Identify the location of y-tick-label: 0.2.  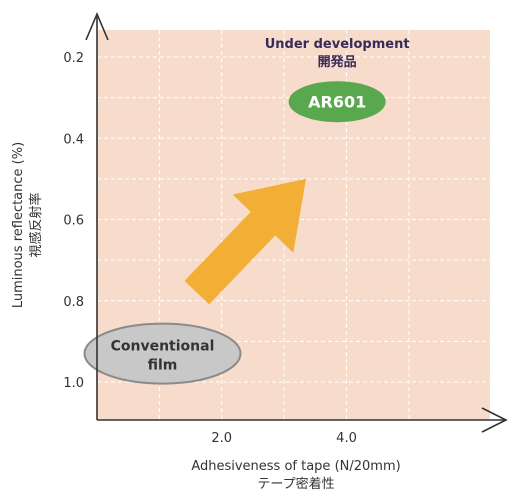
(73, 58).